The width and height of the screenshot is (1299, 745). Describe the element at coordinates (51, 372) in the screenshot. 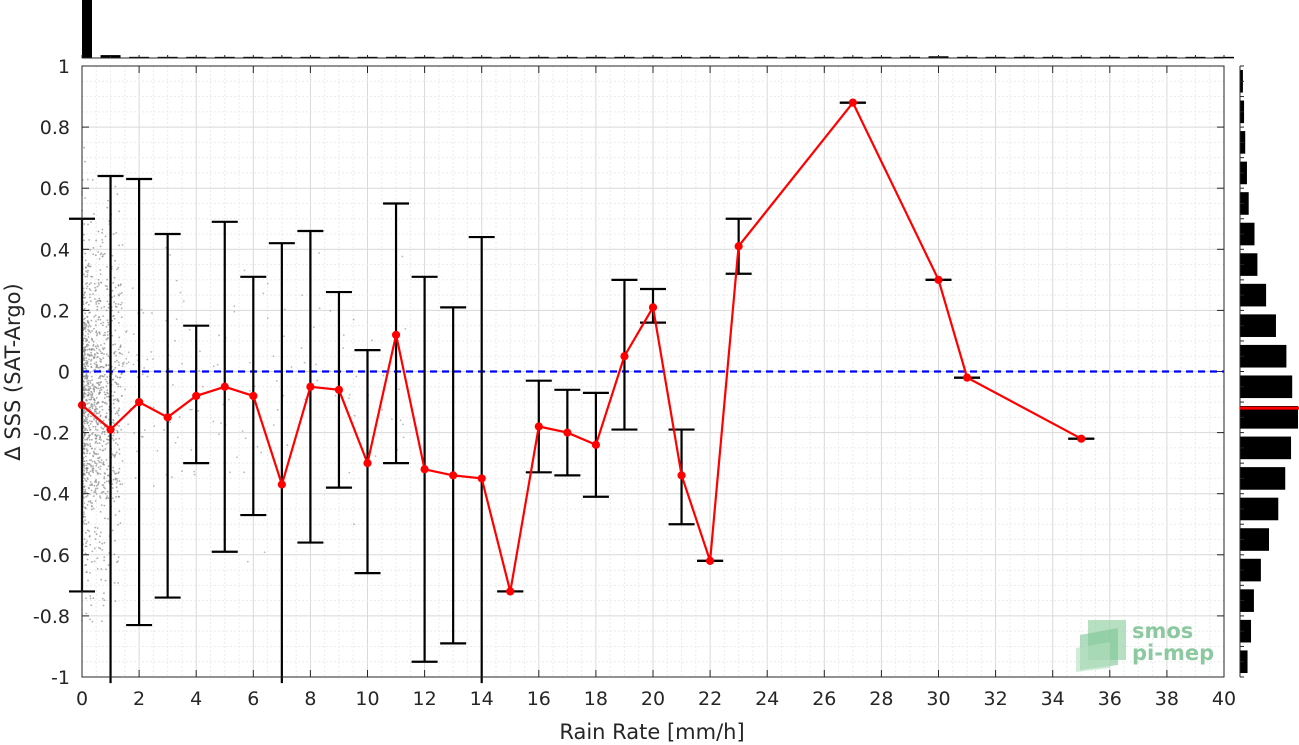

I see `y-tick-labels: 1 0.8 0.6 0.4 0.2 0 -0.2 -0.4 -0.6 -0.8 -1` at that location.